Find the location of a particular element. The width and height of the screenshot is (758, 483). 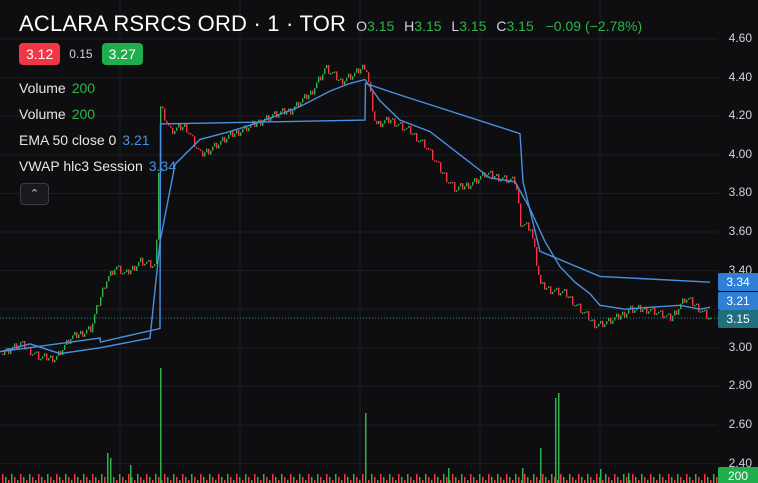

symbol-title: ACLARA RSRCS ORD · 1 · TOR is located at coordinates (183, 23).